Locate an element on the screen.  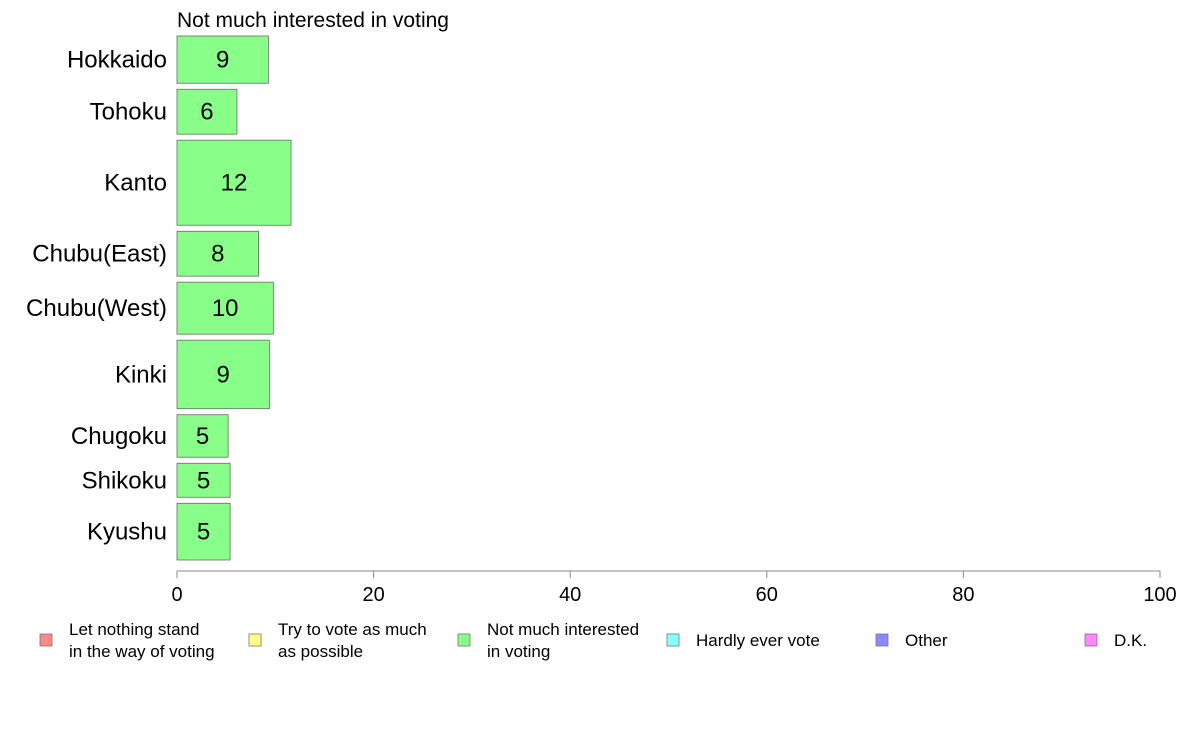
legend-label: in voting is located at coordinates (518, 651).